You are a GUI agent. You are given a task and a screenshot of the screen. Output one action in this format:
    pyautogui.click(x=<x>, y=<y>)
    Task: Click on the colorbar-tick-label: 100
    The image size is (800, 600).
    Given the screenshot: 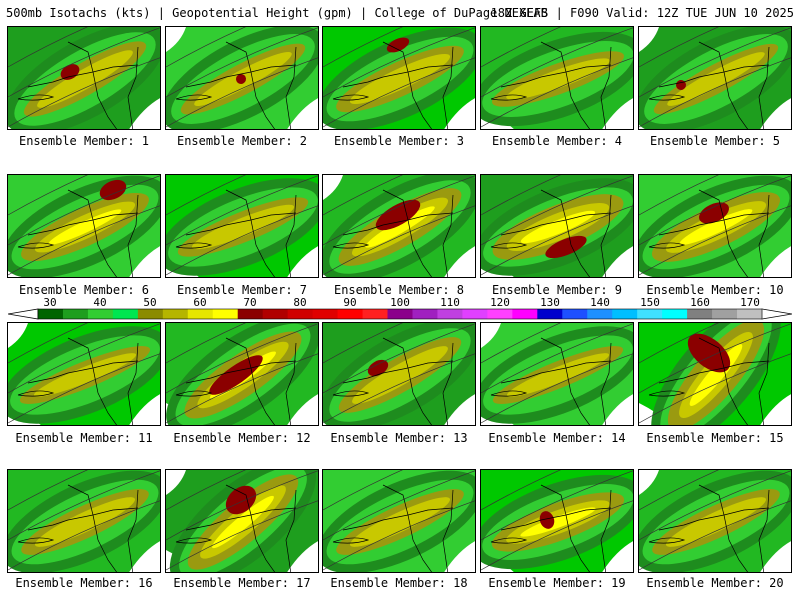 What is the action you would take?
    pyautogui.click(x=400, y=302)
    